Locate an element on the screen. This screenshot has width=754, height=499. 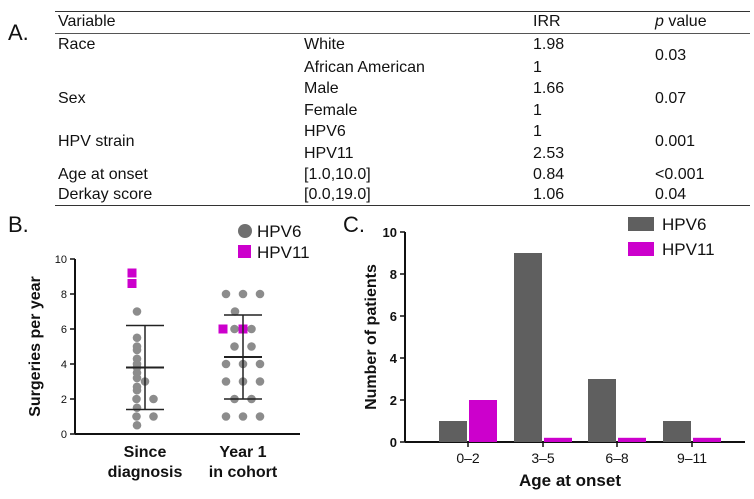
row-derkay-p: 0.04 is located at coordinates (671, 194).